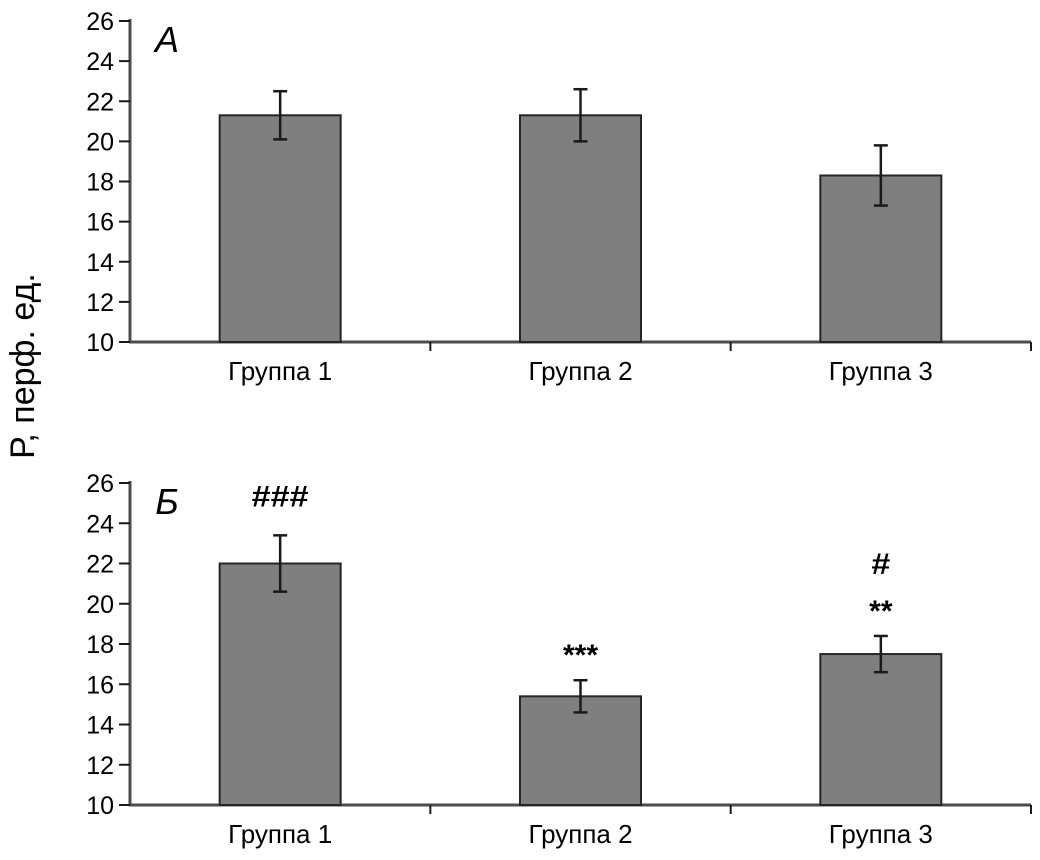 This screenshot has height=860, width=1040. What do you see at coordinates (881, 729) in the screenshot?
I see `bar-Б-3` at bounding box center [881, 729].